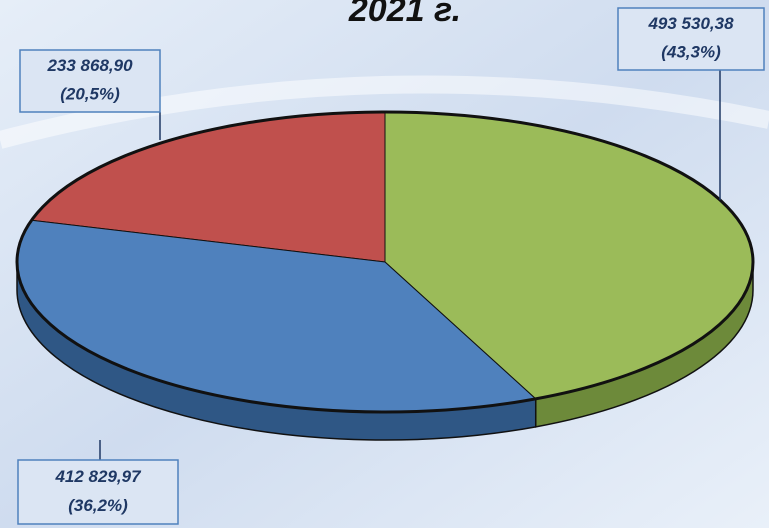 The width and height of the screenshot is (769, 528). What do you see at coordinates (90, 94) in the screenshot?
I see `share-label: (20,5%)` at bounding box center [90, 94].